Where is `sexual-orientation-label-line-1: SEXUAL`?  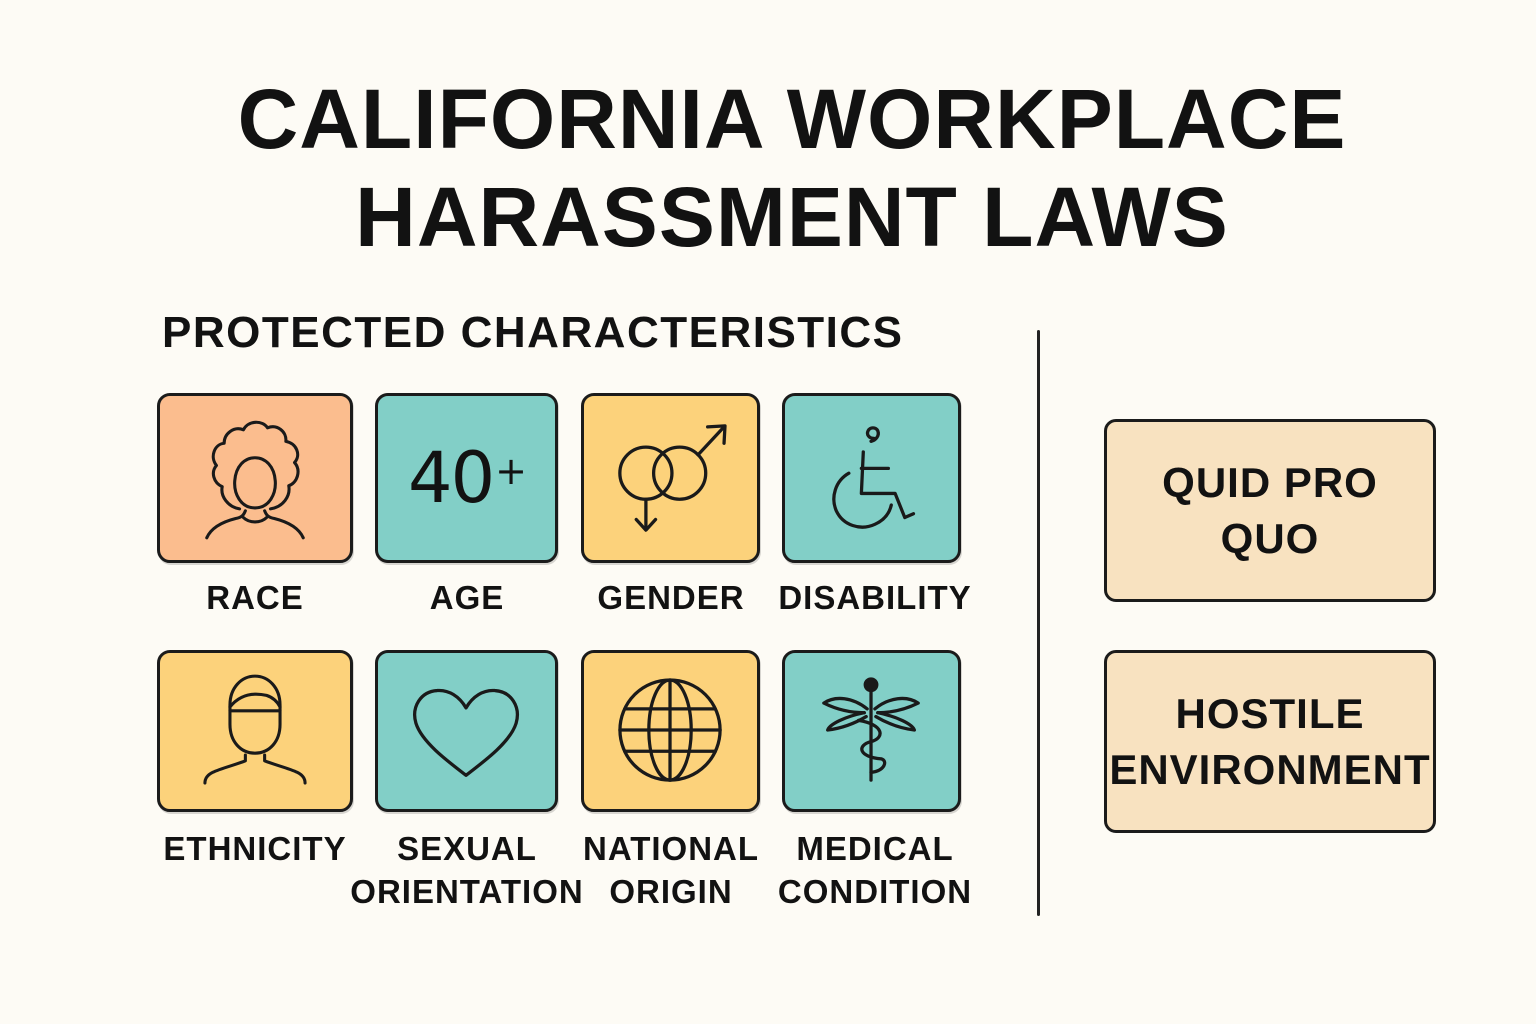
sexual-orientation-label-line-1: SEXUAL is located at coordinates (467, 848).